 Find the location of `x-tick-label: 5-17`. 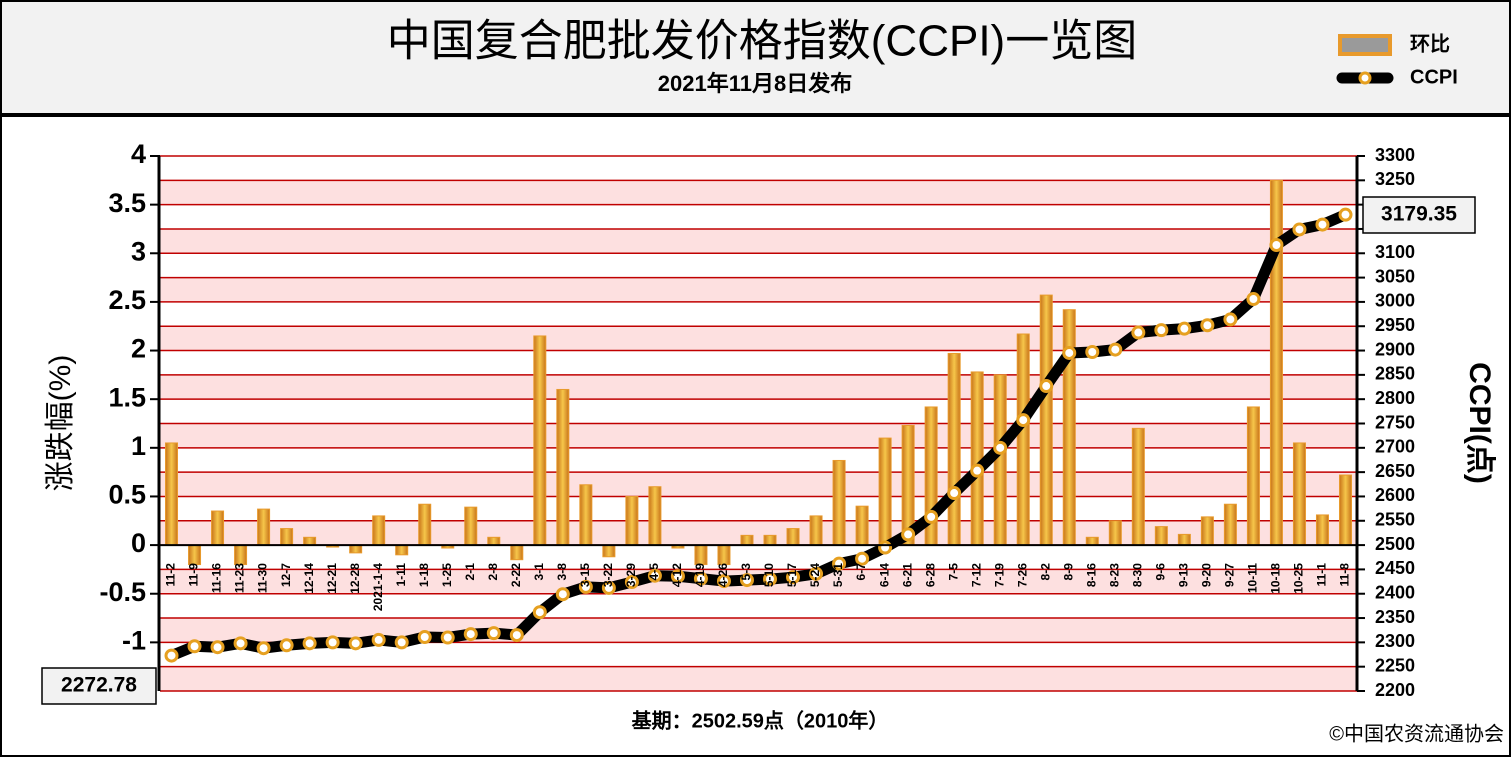

x-tick-label: 5-17 is located at coordinates (792, 575).